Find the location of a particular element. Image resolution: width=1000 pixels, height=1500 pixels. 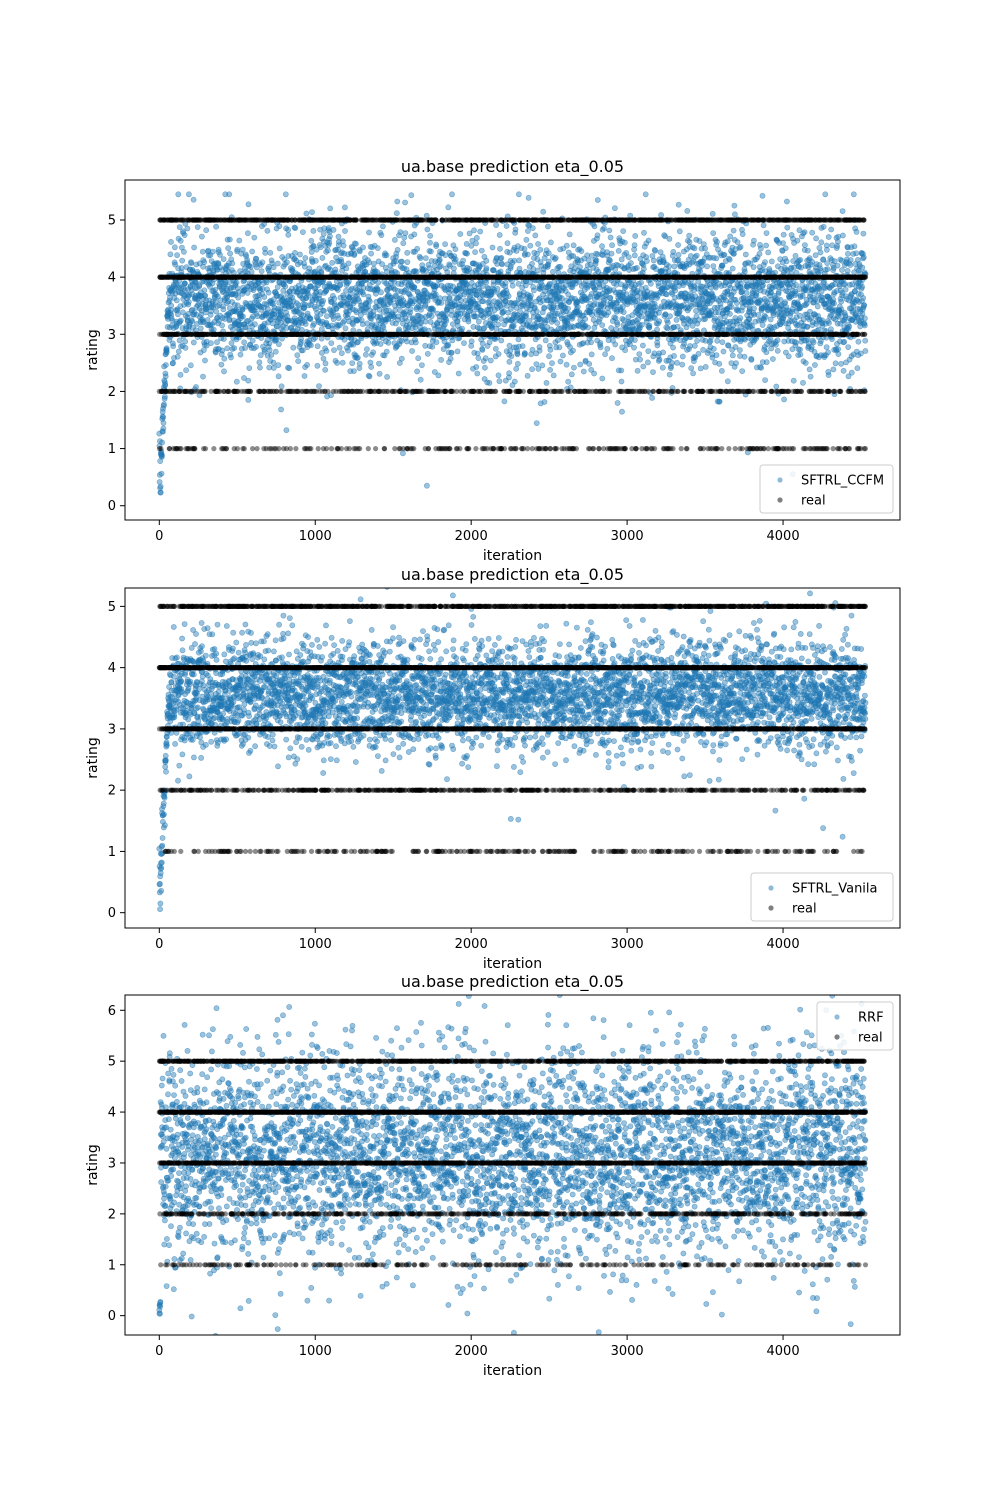

series-predicted-points is located at coordinates (512, 343).